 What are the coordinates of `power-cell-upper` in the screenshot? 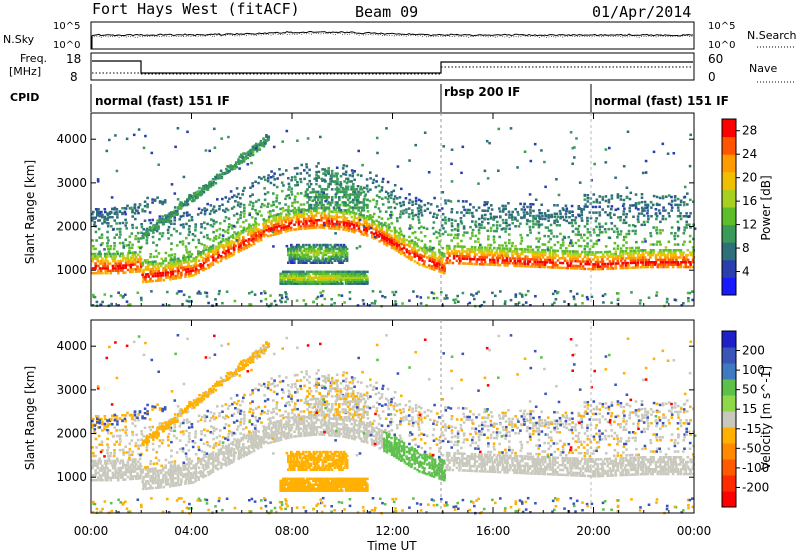 It's located at (612, 198).